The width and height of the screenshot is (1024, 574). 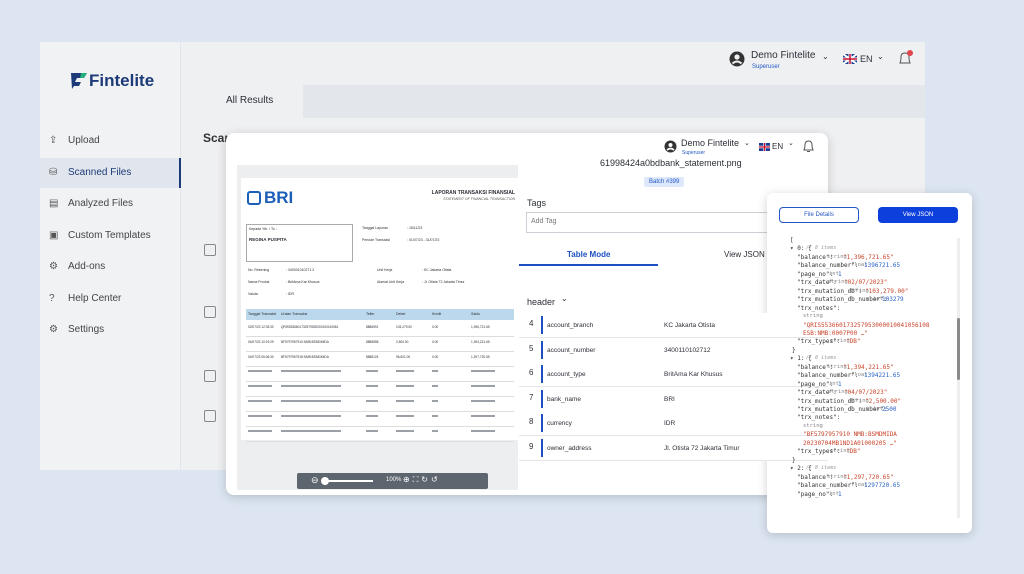 What do you see at coordinates (828, 376) in the screenshot?
I see `json-key: "balance_number":` at bounding box center [828, 376].